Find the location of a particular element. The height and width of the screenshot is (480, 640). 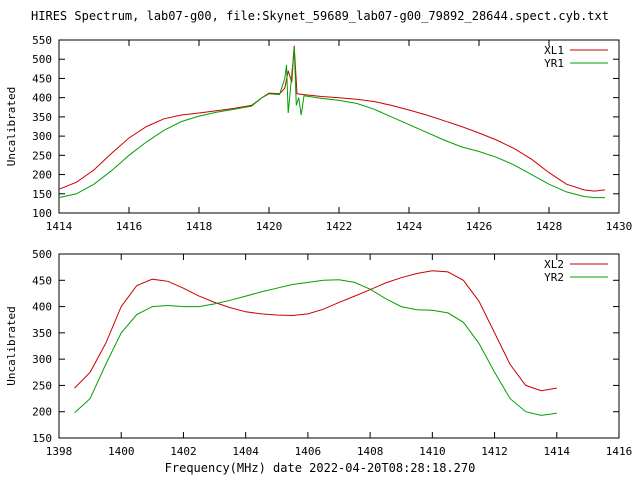

y-tick-label: 100 is located at coordinates (42, 213).